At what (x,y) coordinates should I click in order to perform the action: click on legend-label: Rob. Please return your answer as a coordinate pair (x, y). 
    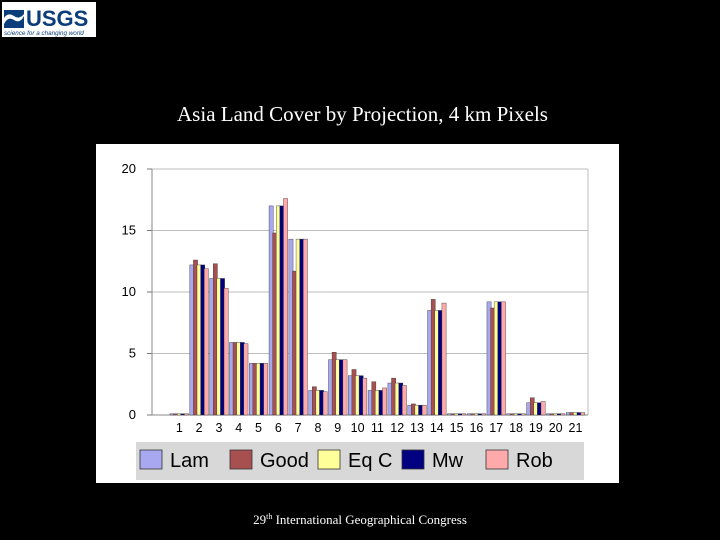
    Looking at the image, I should click on (534, 461).